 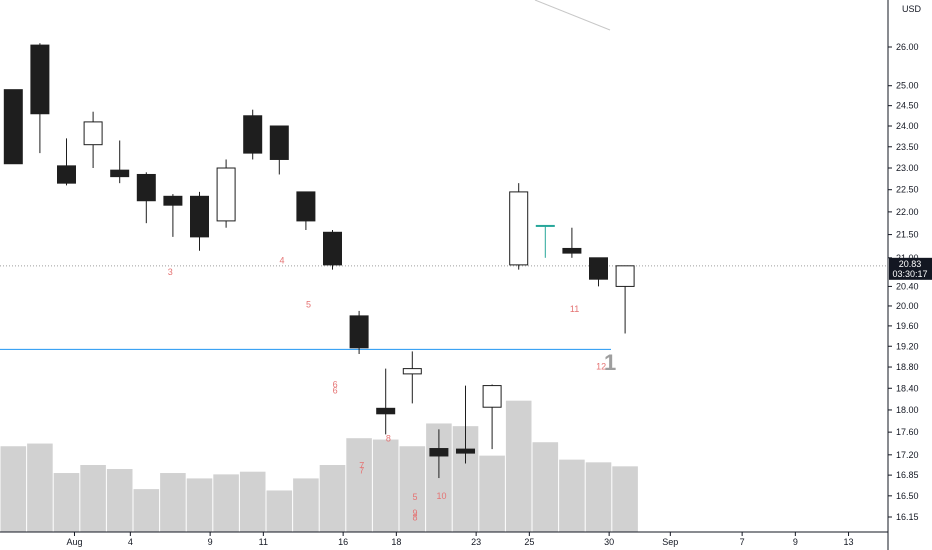 What do you see at coordinates (907, 496) in the screenshot?
I see `price-tick-label: 16.50` at bounding box center [907, 496].